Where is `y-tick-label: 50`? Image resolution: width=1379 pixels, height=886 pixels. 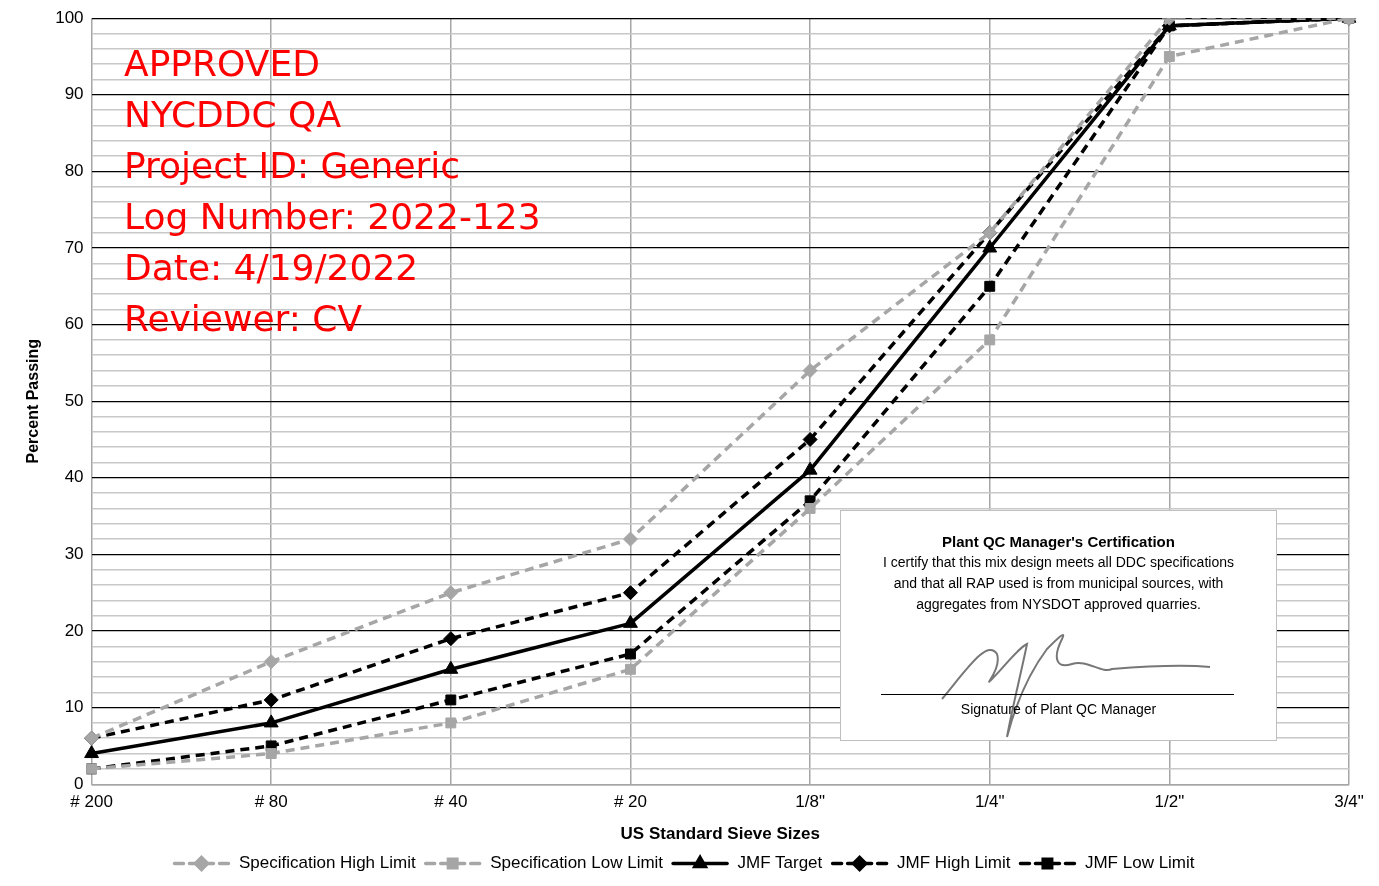 y-tick-label: 50 is located at coordinates (74, 400).